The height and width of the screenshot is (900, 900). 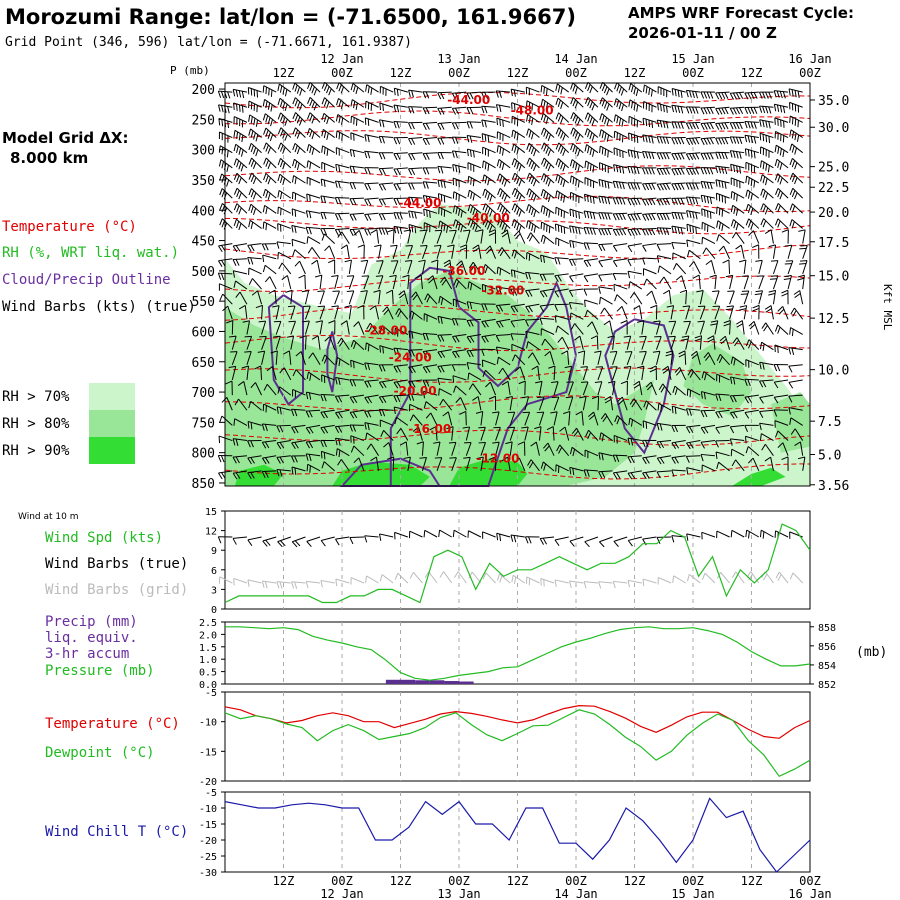 I want to click on top-hour-label: 00Z, so click(x=576, y=73).